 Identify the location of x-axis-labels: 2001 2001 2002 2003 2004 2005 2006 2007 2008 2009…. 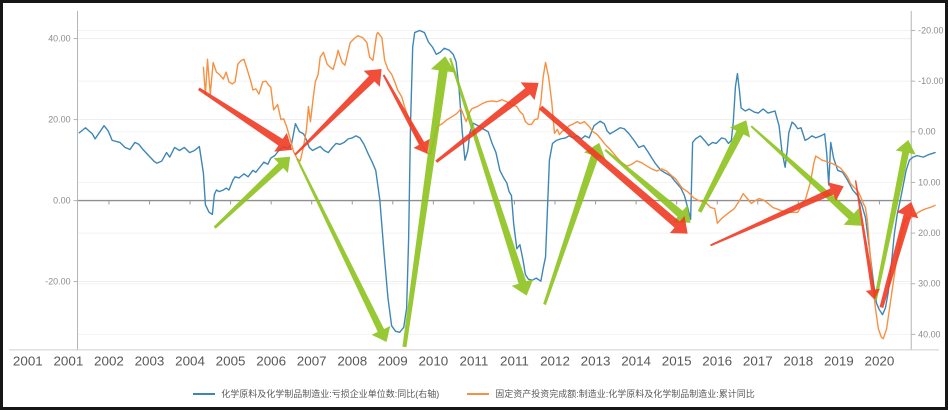
(453, 361).